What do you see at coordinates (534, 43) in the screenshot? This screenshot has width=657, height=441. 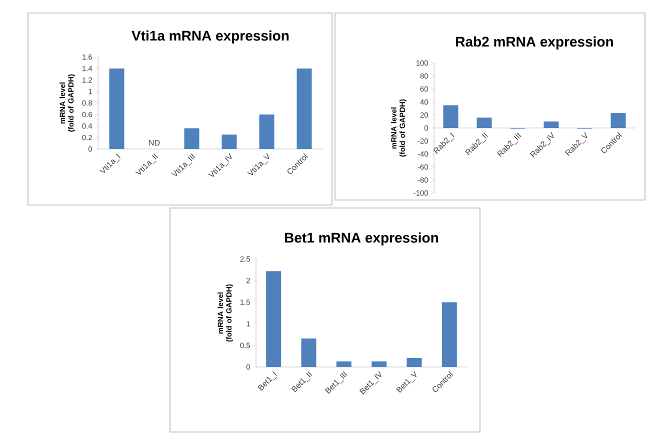 I see `chart-title: Rab2 mRNA expression` at bounding box center [534, 43].